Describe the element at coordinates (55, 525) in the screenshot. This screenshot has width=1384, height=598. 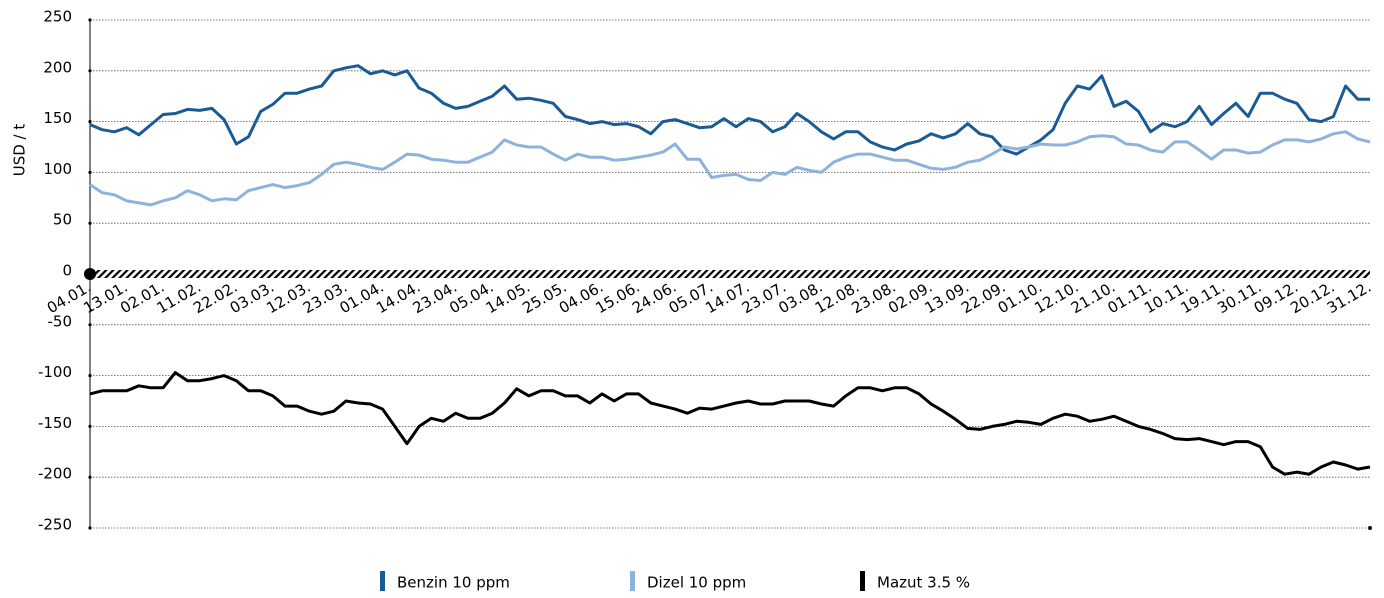
I see `y-tick-label: -250` at that location.